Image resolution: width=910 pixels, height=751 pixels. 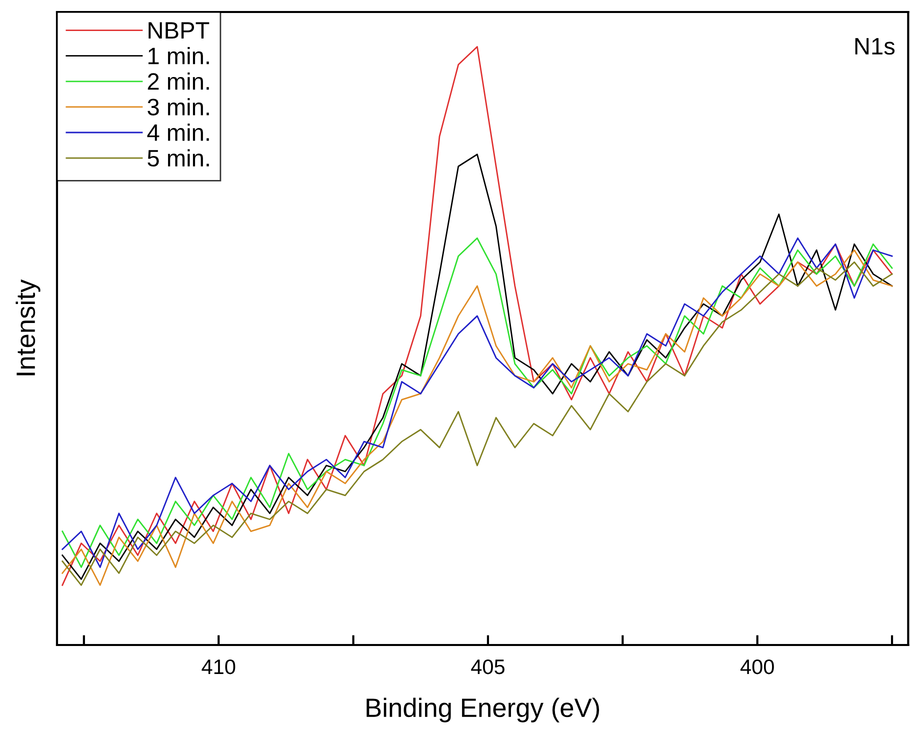 I want to click on legend-label: 1 min., so click(x=178, y=55).